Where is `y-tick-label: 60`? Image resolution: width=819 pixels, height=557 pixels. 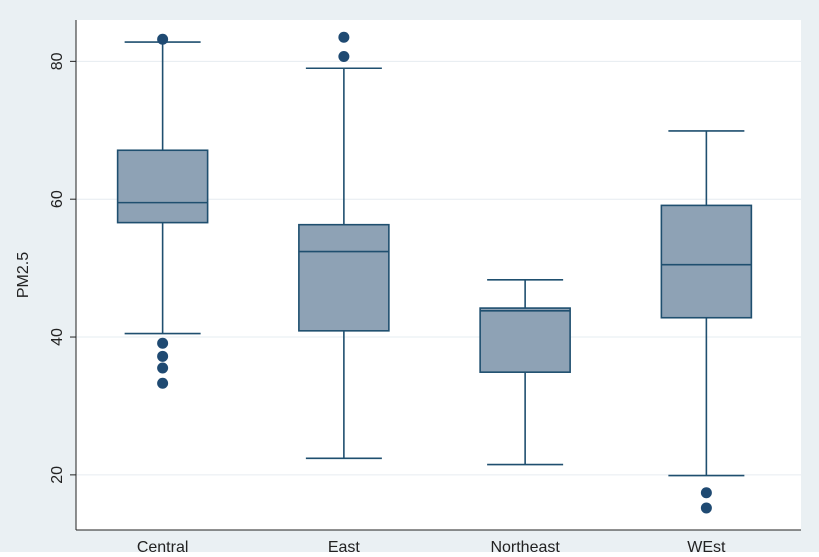
y-tick-label: 60 is located at coordinates (57, 199).